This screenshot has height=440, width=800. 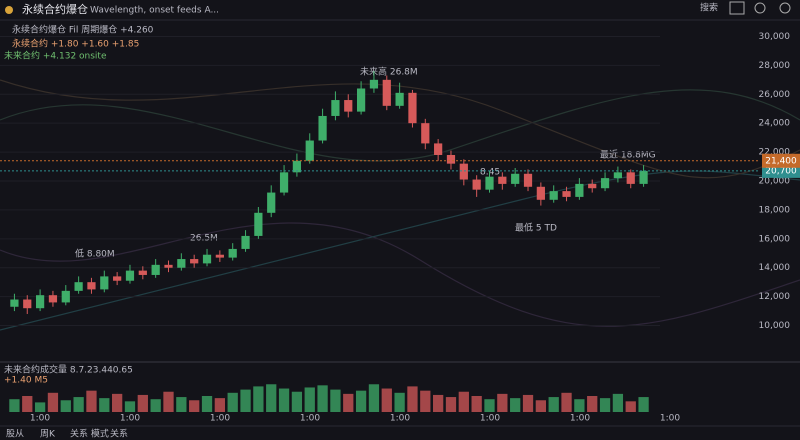 I want to click on y-tick-label: 22,000, so click(x=775, y=153).